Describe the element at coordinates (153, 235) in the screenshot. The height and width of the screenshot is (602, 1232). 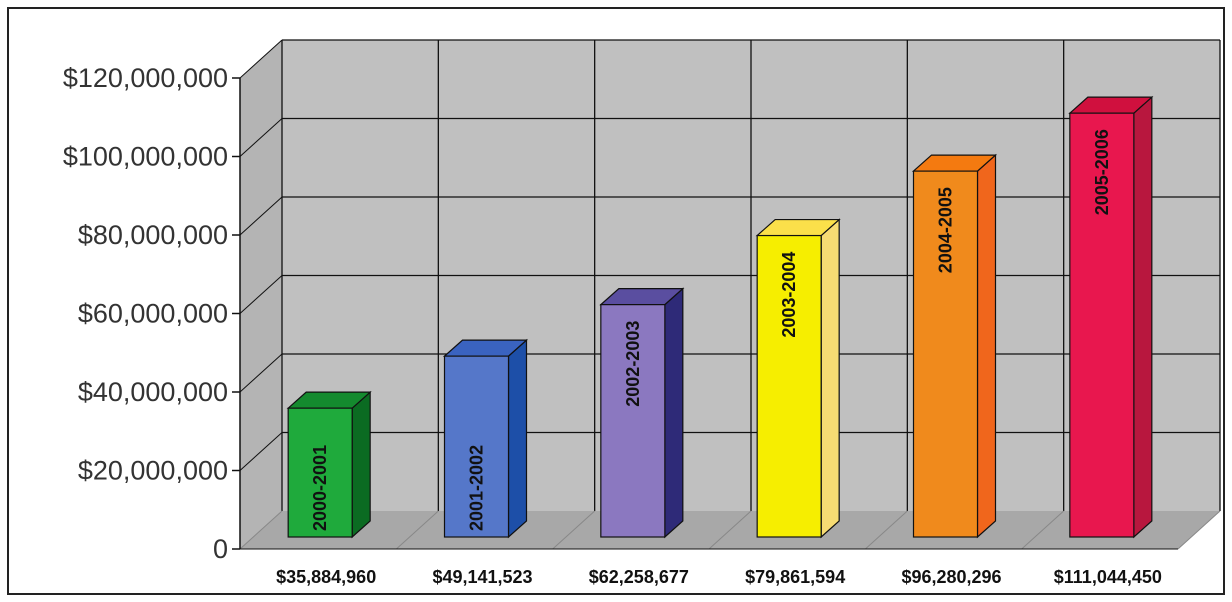
I see `y-tick-label: $80,000,000` at that location.